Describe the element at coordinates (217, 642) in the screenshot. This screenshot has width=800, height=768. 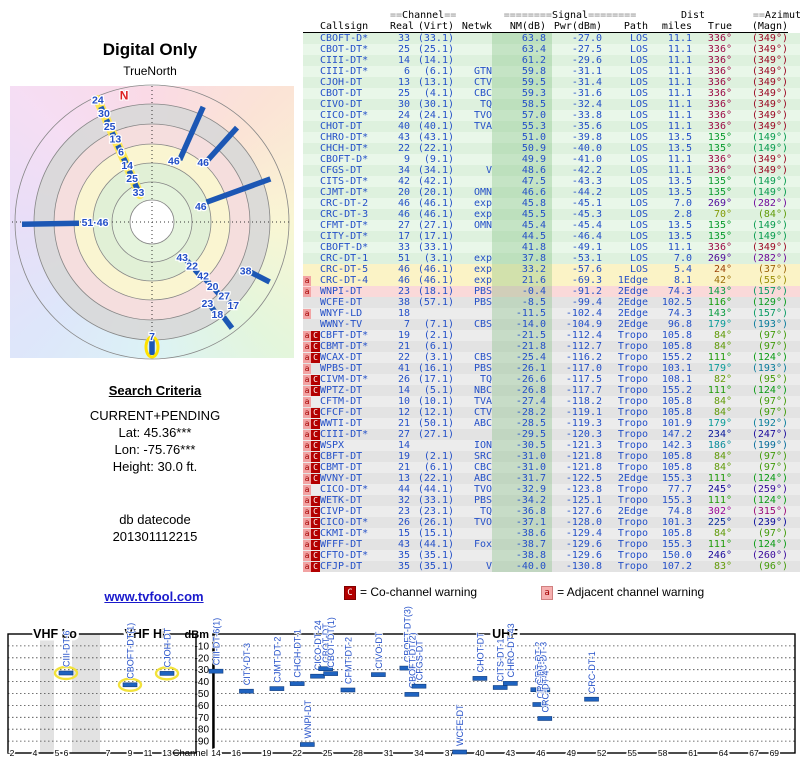
I see `station-label: CIII-DT-6(1)` at that location.